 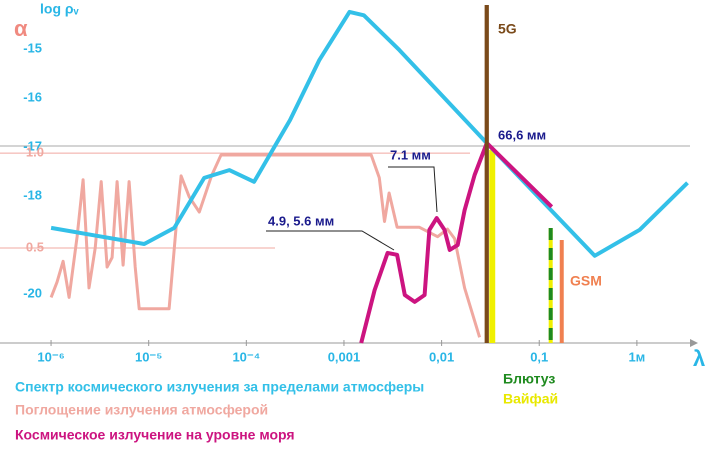 I want to click on legend-entry: Космическое излучение на уровне моря, so click(x=155, y=435).